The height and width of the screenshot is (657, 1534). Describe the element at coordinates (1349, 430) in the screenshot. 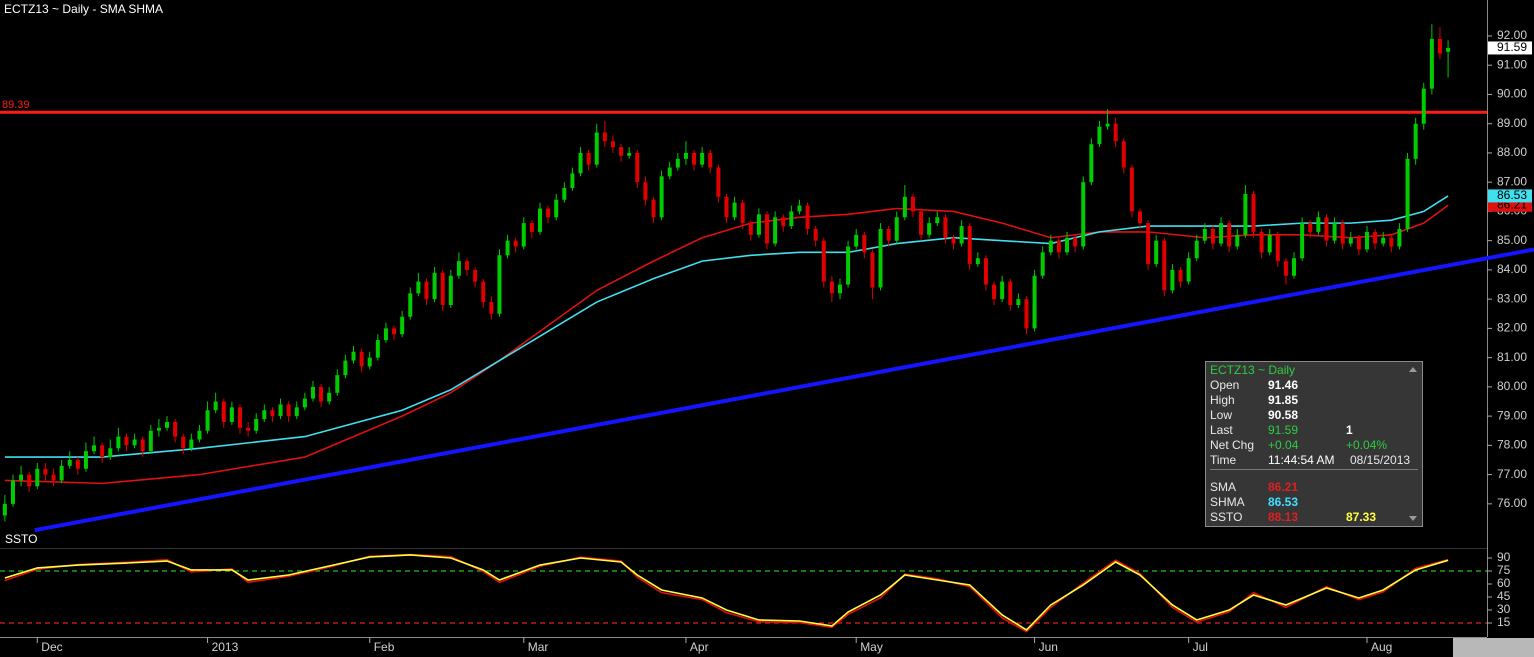

I see `value: 1` at that location.